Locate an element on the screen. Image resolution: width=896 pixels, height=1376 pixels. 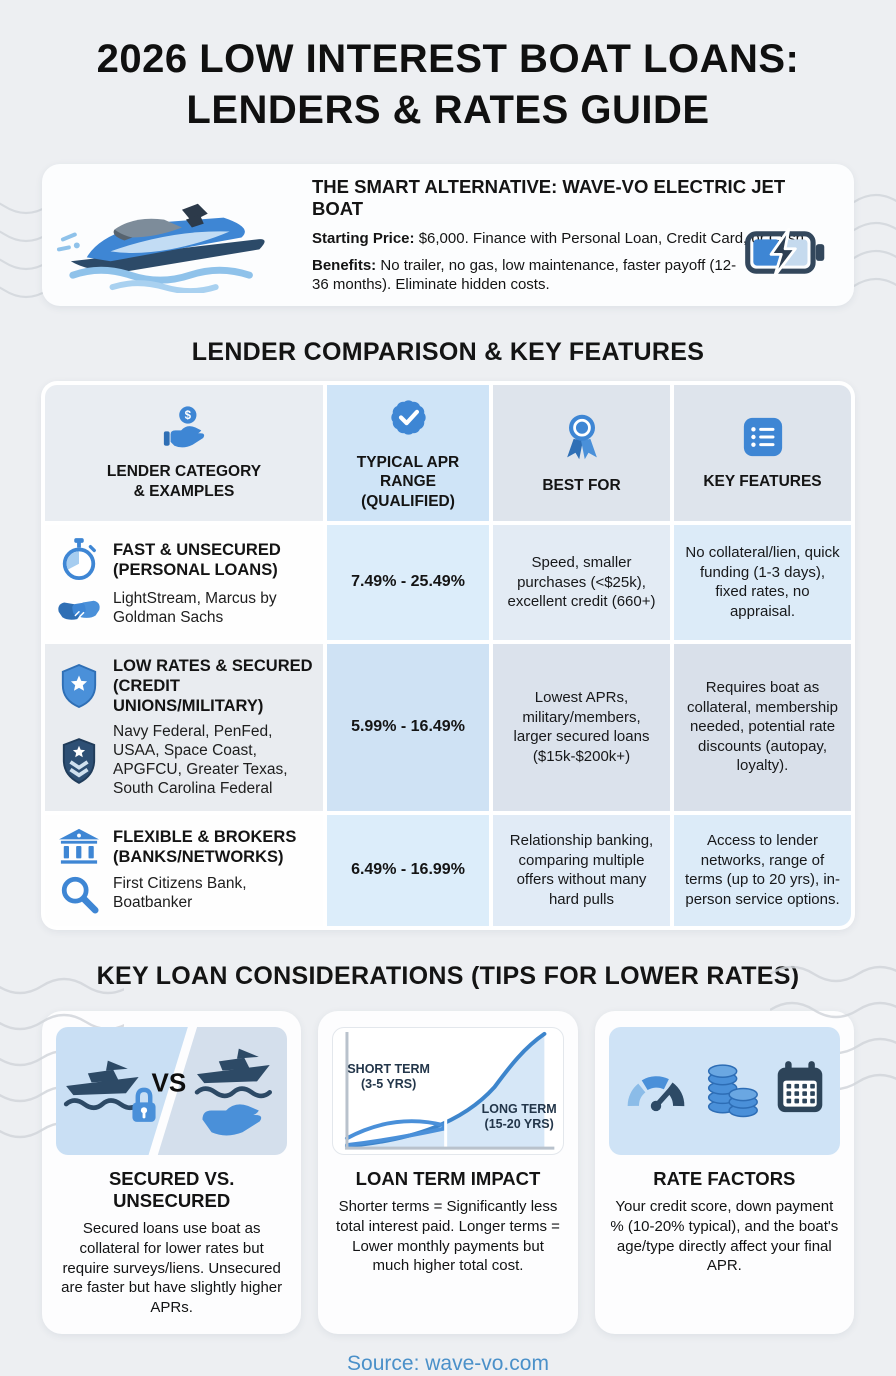
military-rank-icon is located at coordinates (79, 761).